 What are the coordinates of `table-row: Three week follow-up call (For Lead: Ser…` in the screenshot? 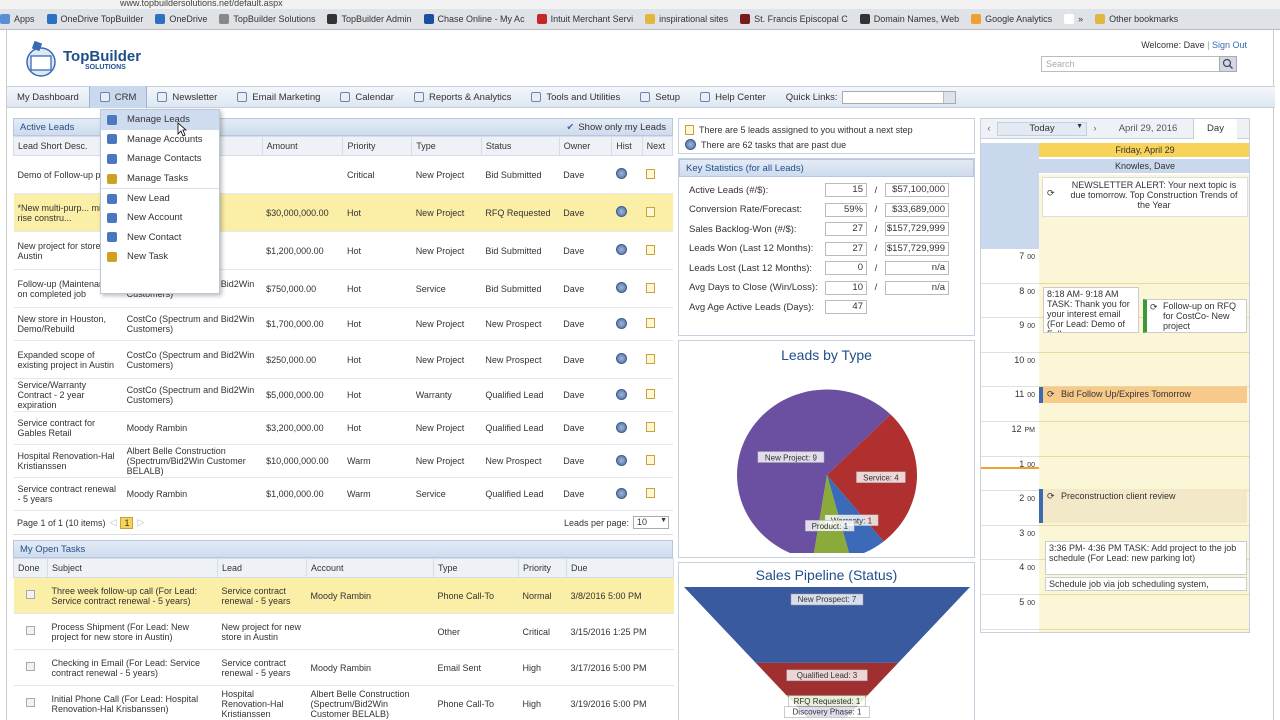 It's located at (343, 595).